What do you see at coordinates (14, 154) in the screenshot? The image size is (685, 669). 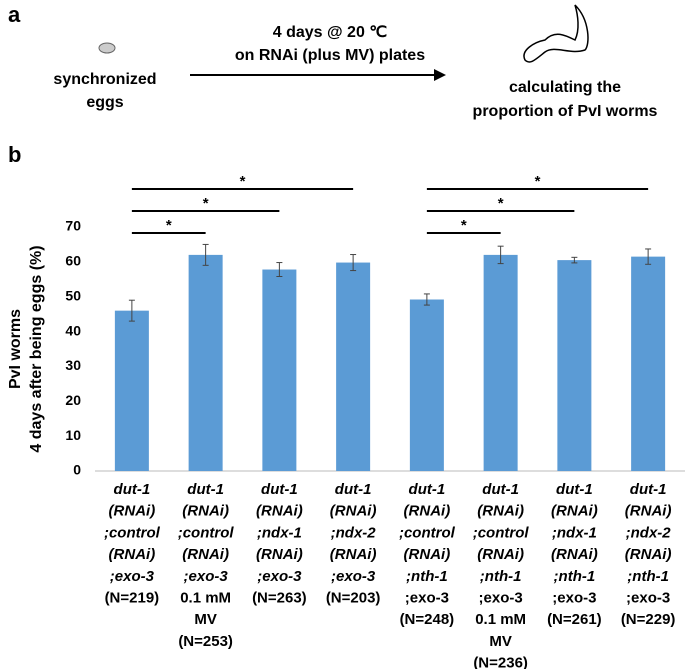 I see `panel-label: b` at bounding box center [14, 154].